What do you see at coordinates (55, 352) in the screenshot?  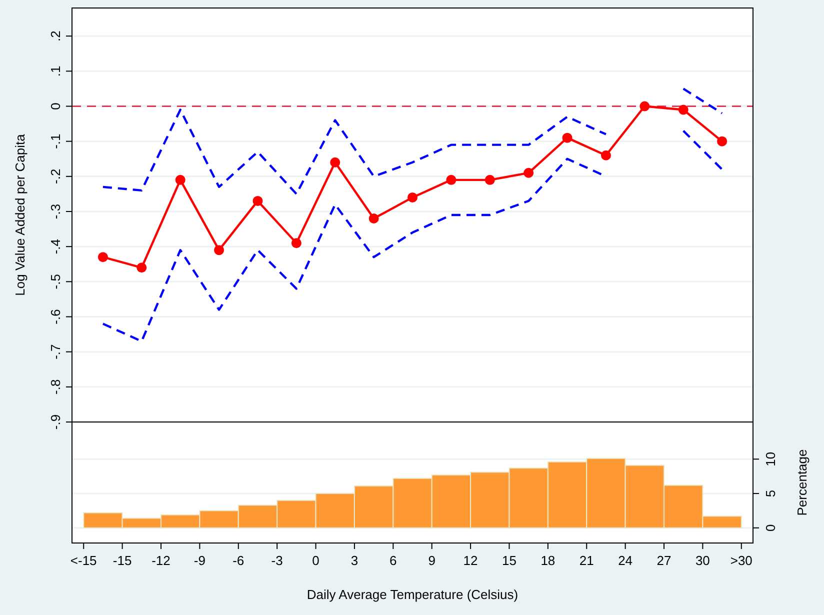 I see `y-tick-label: -.7` at bounding box center [55, 352].